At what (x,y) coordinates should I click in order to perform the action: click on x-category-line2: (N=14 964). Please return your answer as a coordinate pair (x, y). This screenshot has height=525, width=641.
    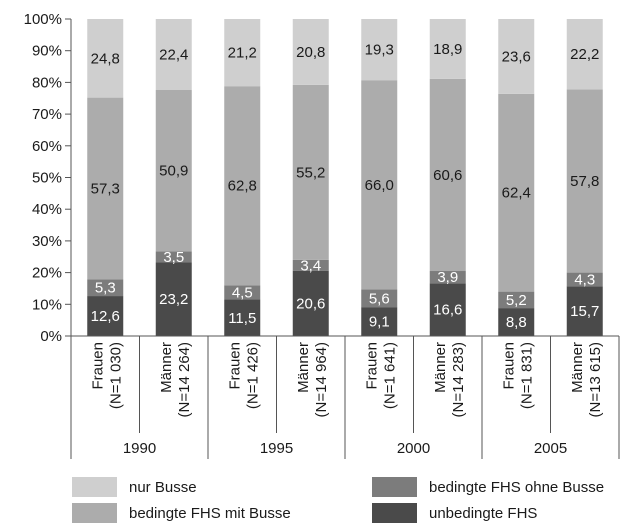
    Looking at the image, I should click on (321, 379).